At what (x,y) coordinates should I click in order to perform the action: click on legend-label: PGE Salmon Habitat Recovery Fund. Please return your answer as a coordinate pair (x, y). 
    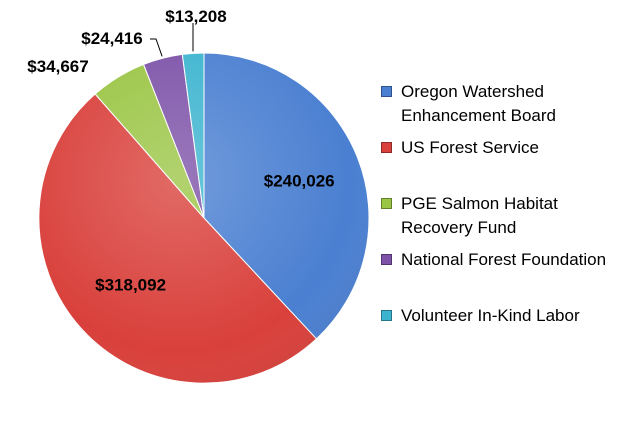
    Looking at the image, I should click on (479, 215).